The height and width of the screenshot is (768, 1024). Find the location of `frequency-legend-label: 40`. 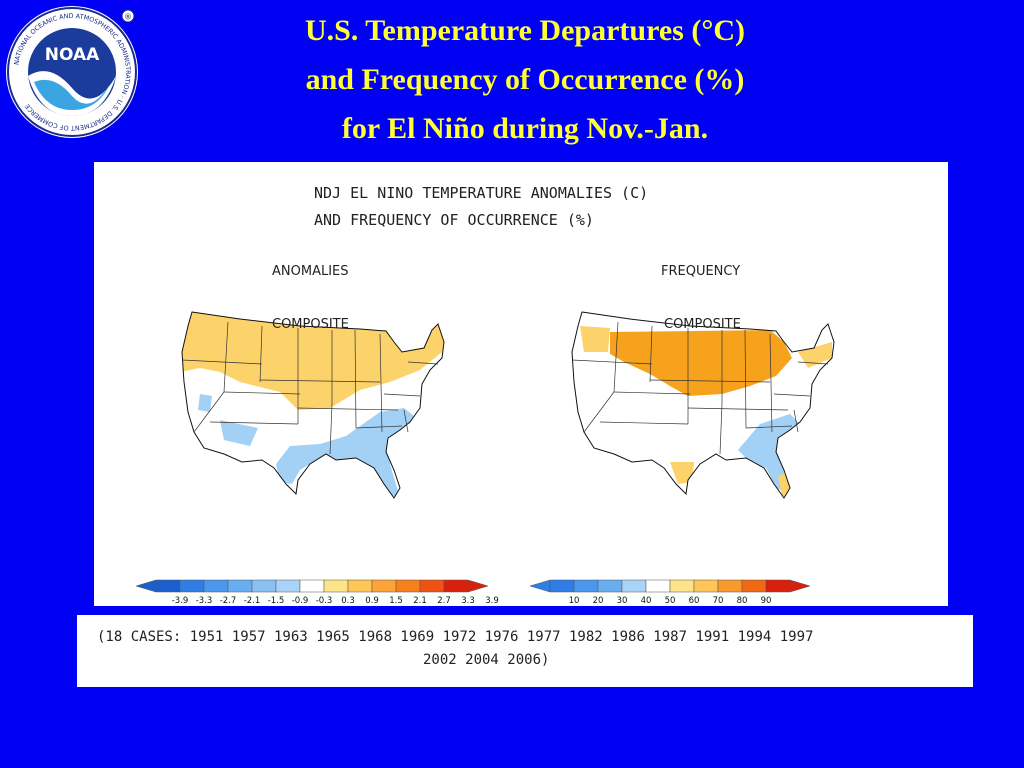

frequency-legend-label: 40 is located at coordinates (646, 601).